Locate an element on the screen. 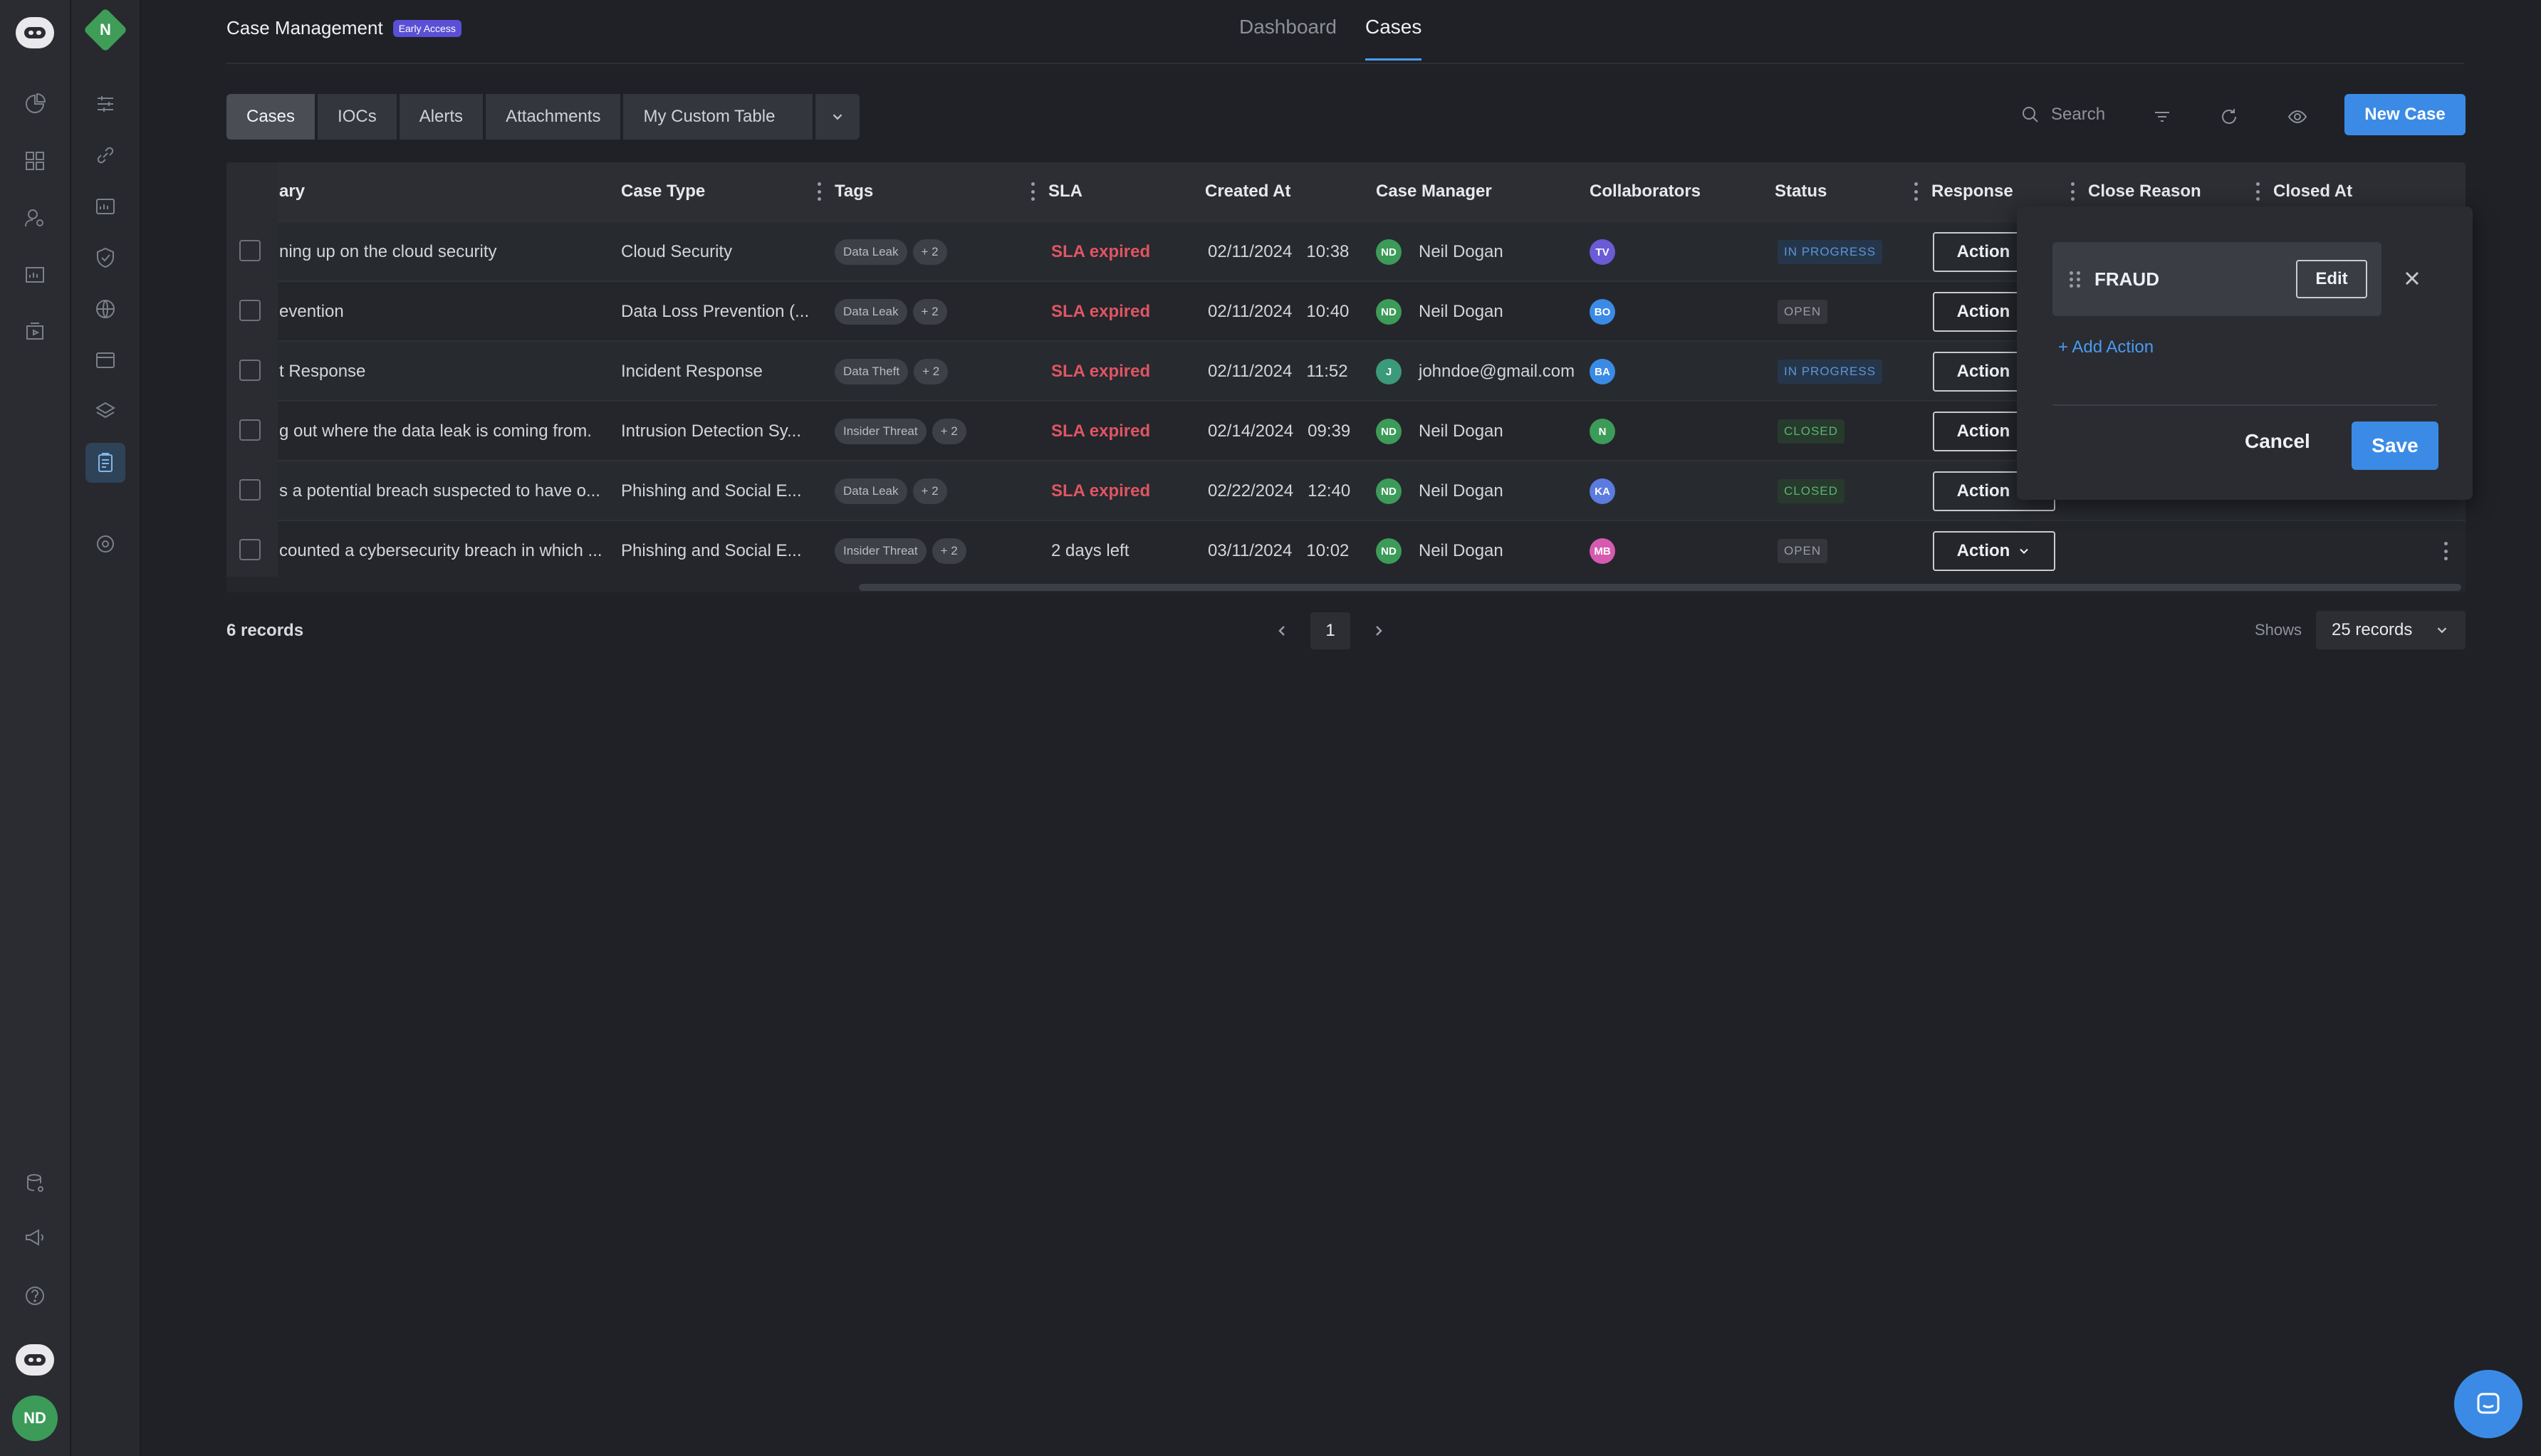 This screenshot has height=1456, width=2541. response-action-item: FRAUD Edit is located at coordinates (2216, 279).